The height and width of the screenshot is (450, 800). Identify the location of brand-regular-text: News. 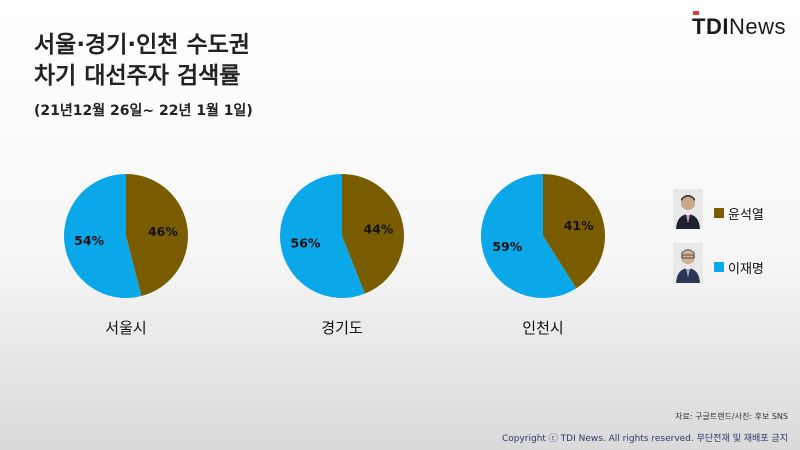
(757, 26).